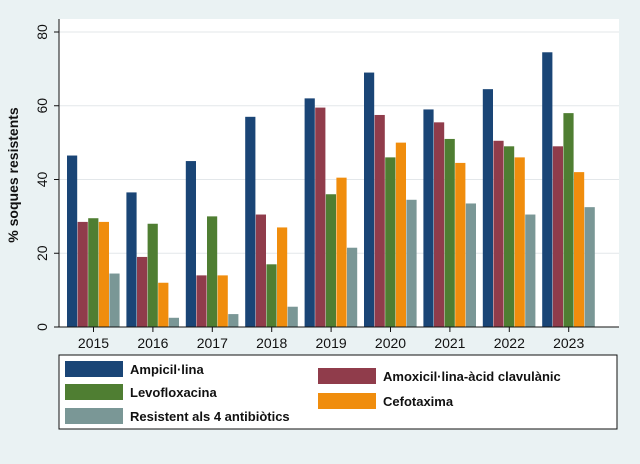 This screenshot has height=464, width=640. What do you see at coordinates (568, 343) in the screenshot?
I see `x-tick-label: 2023` at bounding box center [568, 343].